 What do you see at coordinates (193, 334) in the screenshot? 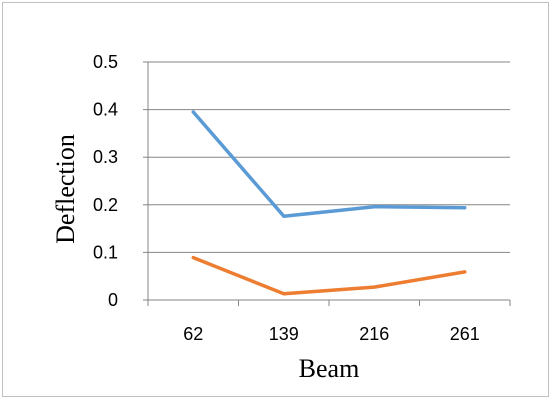
I see `x-tick-label: 62` at bounding box center [193, 334].